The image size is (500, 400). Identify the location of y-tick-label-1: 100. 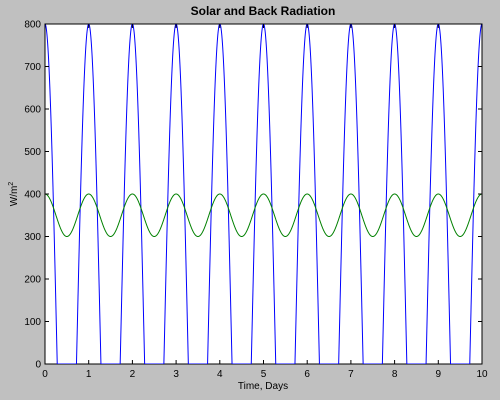
(32, 322).